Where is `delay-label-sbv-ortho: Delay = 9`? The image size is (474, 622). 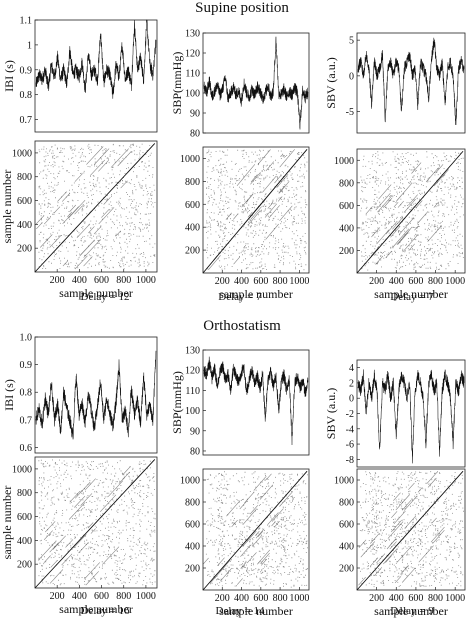 delay-label-sbv-ortho: Delay = 9 is located at coordinates (412, 611).